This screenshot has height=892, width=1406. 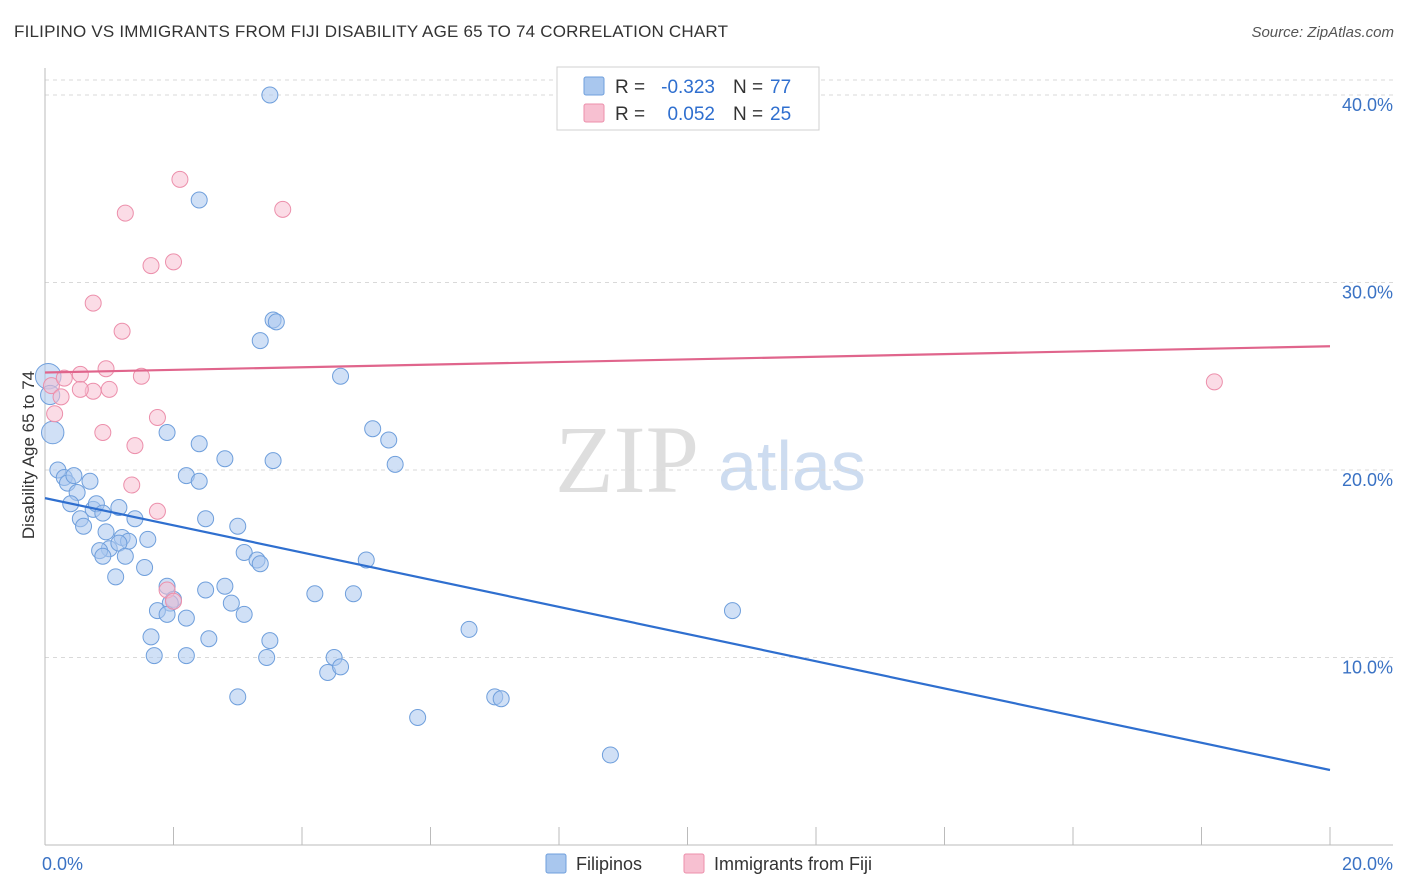 I want to click on y-tick-label: 20.0%, so click(x=1367, y=480).